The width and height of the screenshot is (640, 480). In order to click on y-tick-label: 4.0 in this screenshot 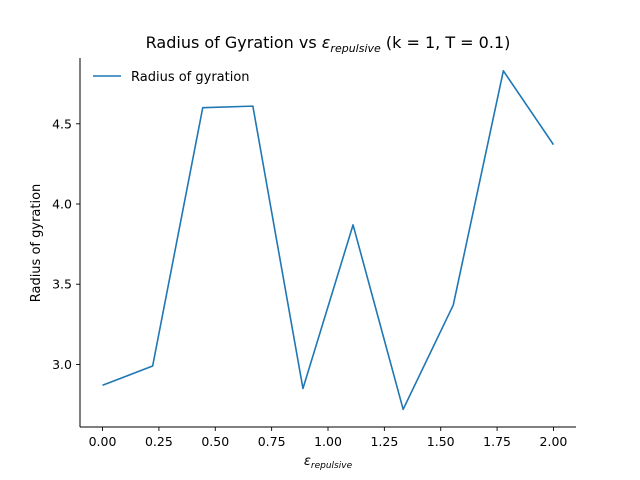, I will do `click(62, 203)`.